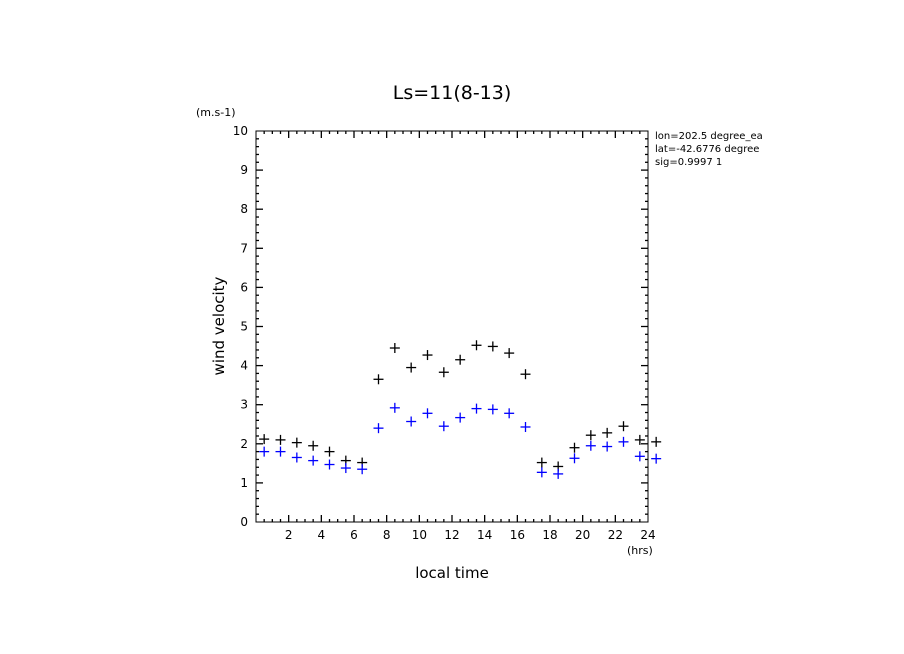 Image resolution: width=904 pixels, height=654 pixels. What do you see at coordinates (244, 327) in the screenshot?
I see `y-tick-label: 5` at bounding box center [244, 327].